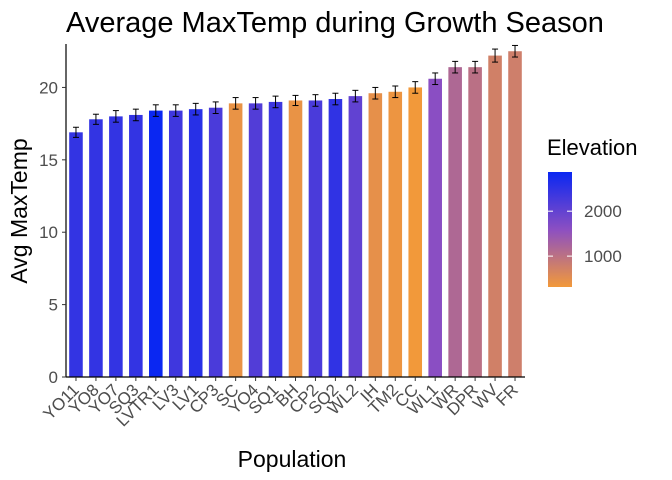 The image size is (672, 480). Describe the element at coordinates (195, 109) in the screenshot. I see `error-bar-lv1` at that location.